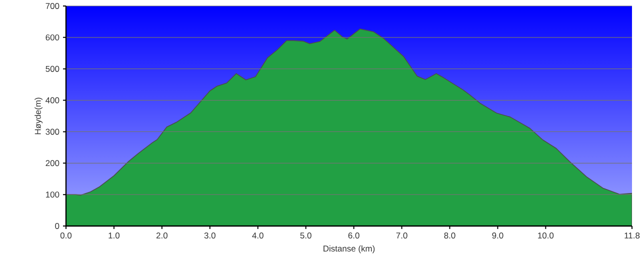  I want to click on x-tick-label: 9.0, so click(498, 235).